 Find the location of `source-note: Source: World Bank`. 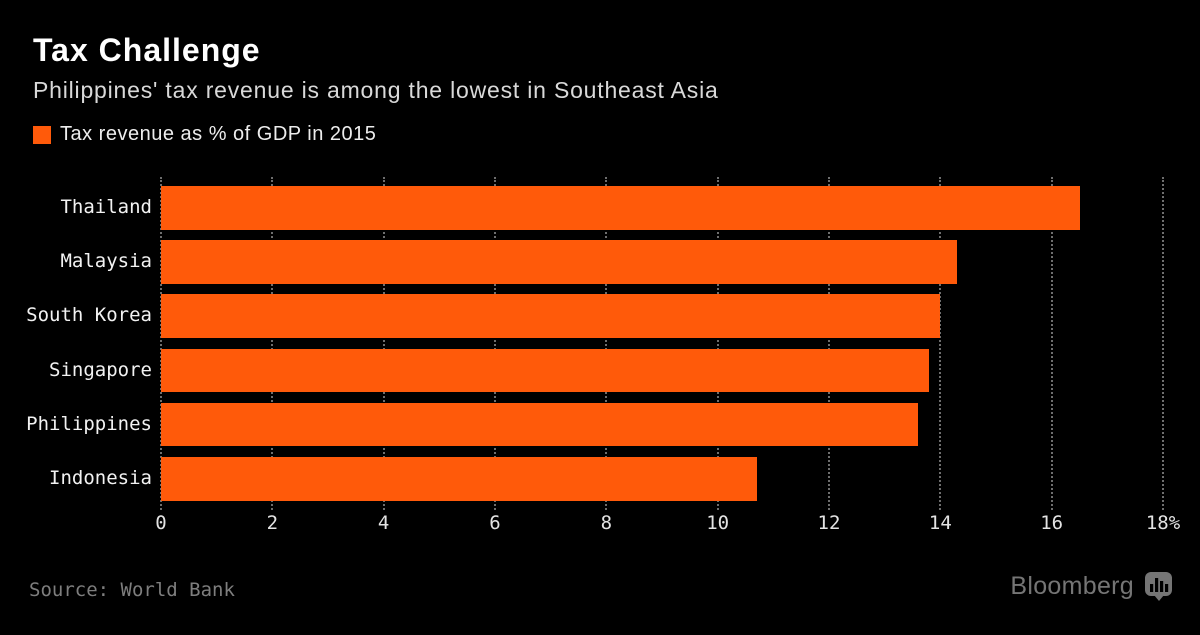

source-note: Source: World Bank is located at coordinates (132, 590).